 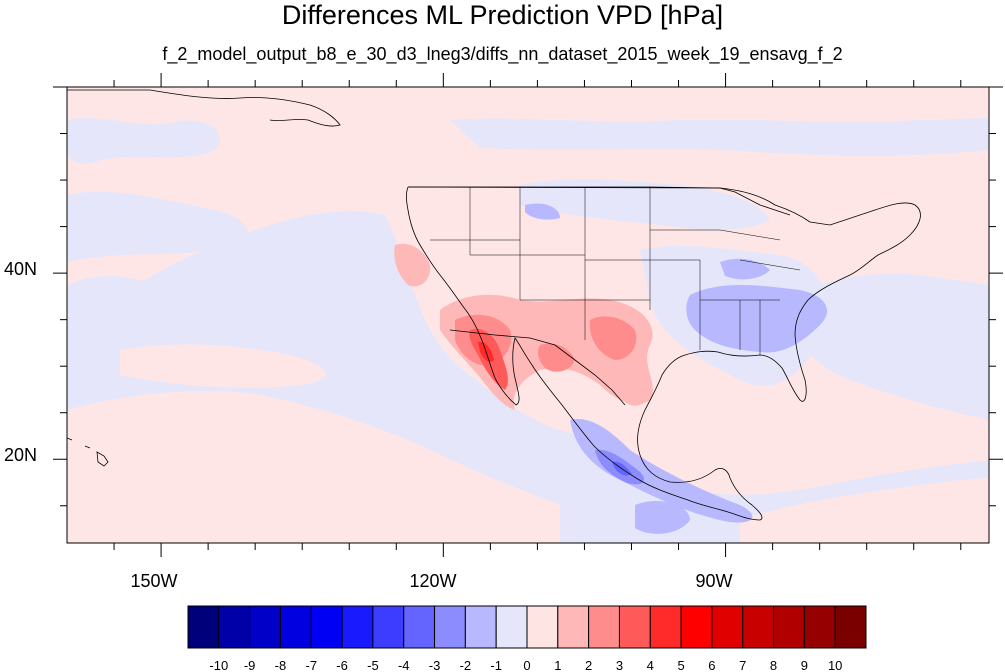 I want to click on colorbar-label: -3, so click(x=435, y=665).